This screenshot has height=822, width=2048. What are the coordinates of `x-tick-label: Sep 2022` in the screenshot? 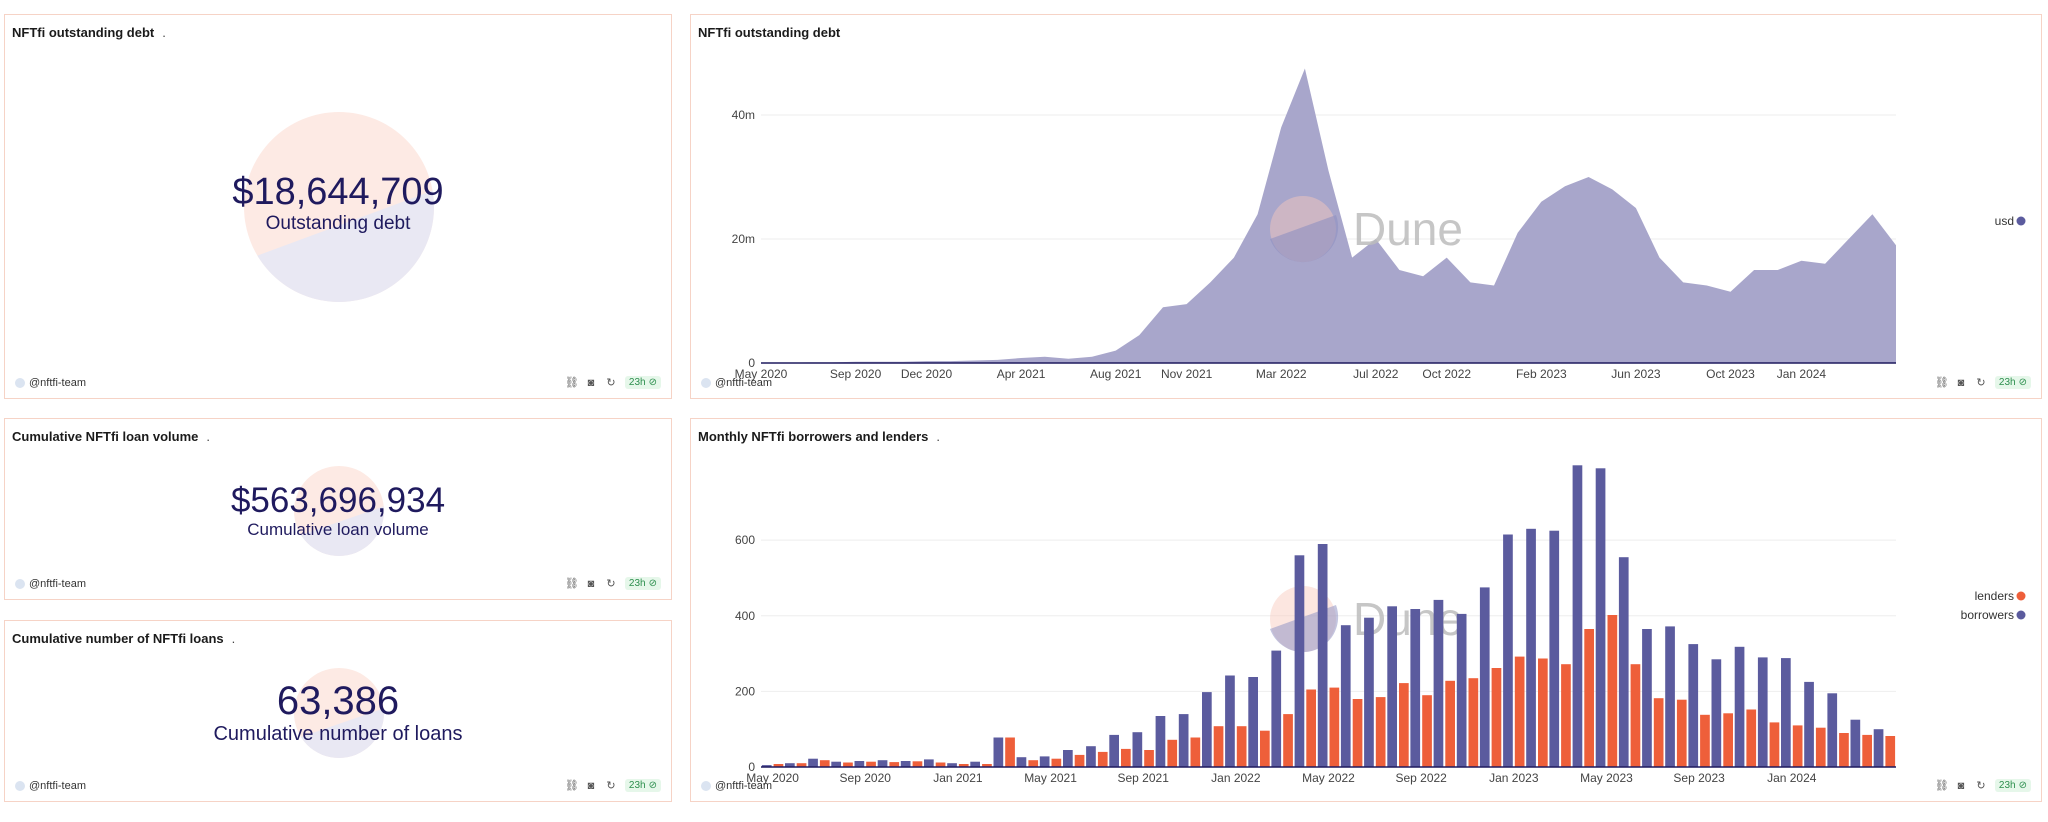 It's located at (1421, 778).